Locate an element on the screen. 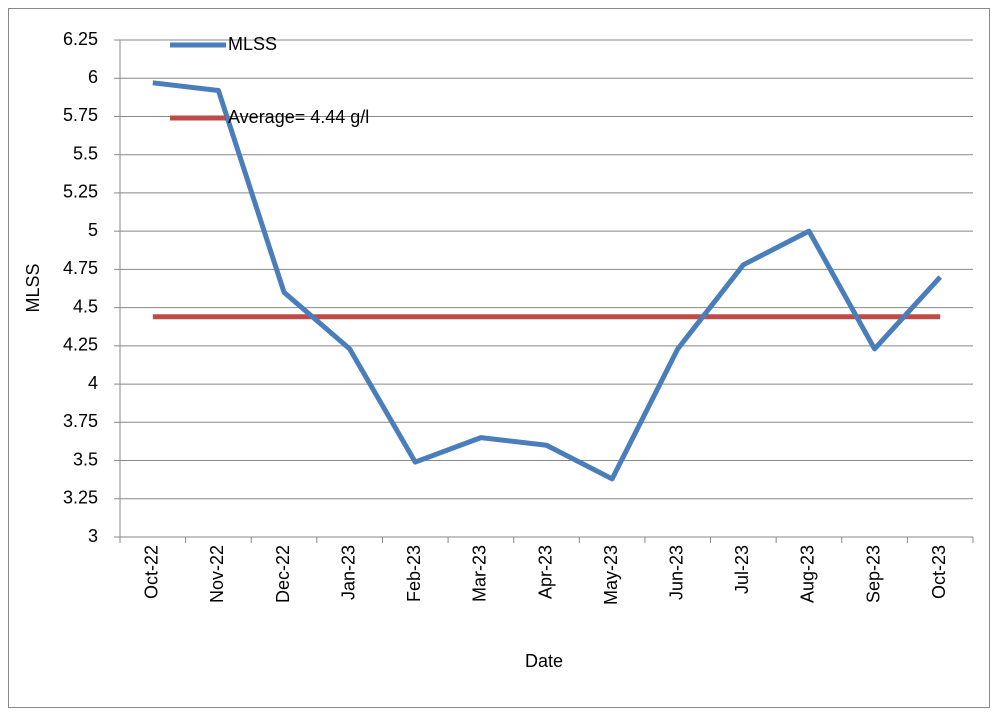 This screenshot has width=999, height=715. x-tick-label: Apr-23 is located at coordinates (545, 572).